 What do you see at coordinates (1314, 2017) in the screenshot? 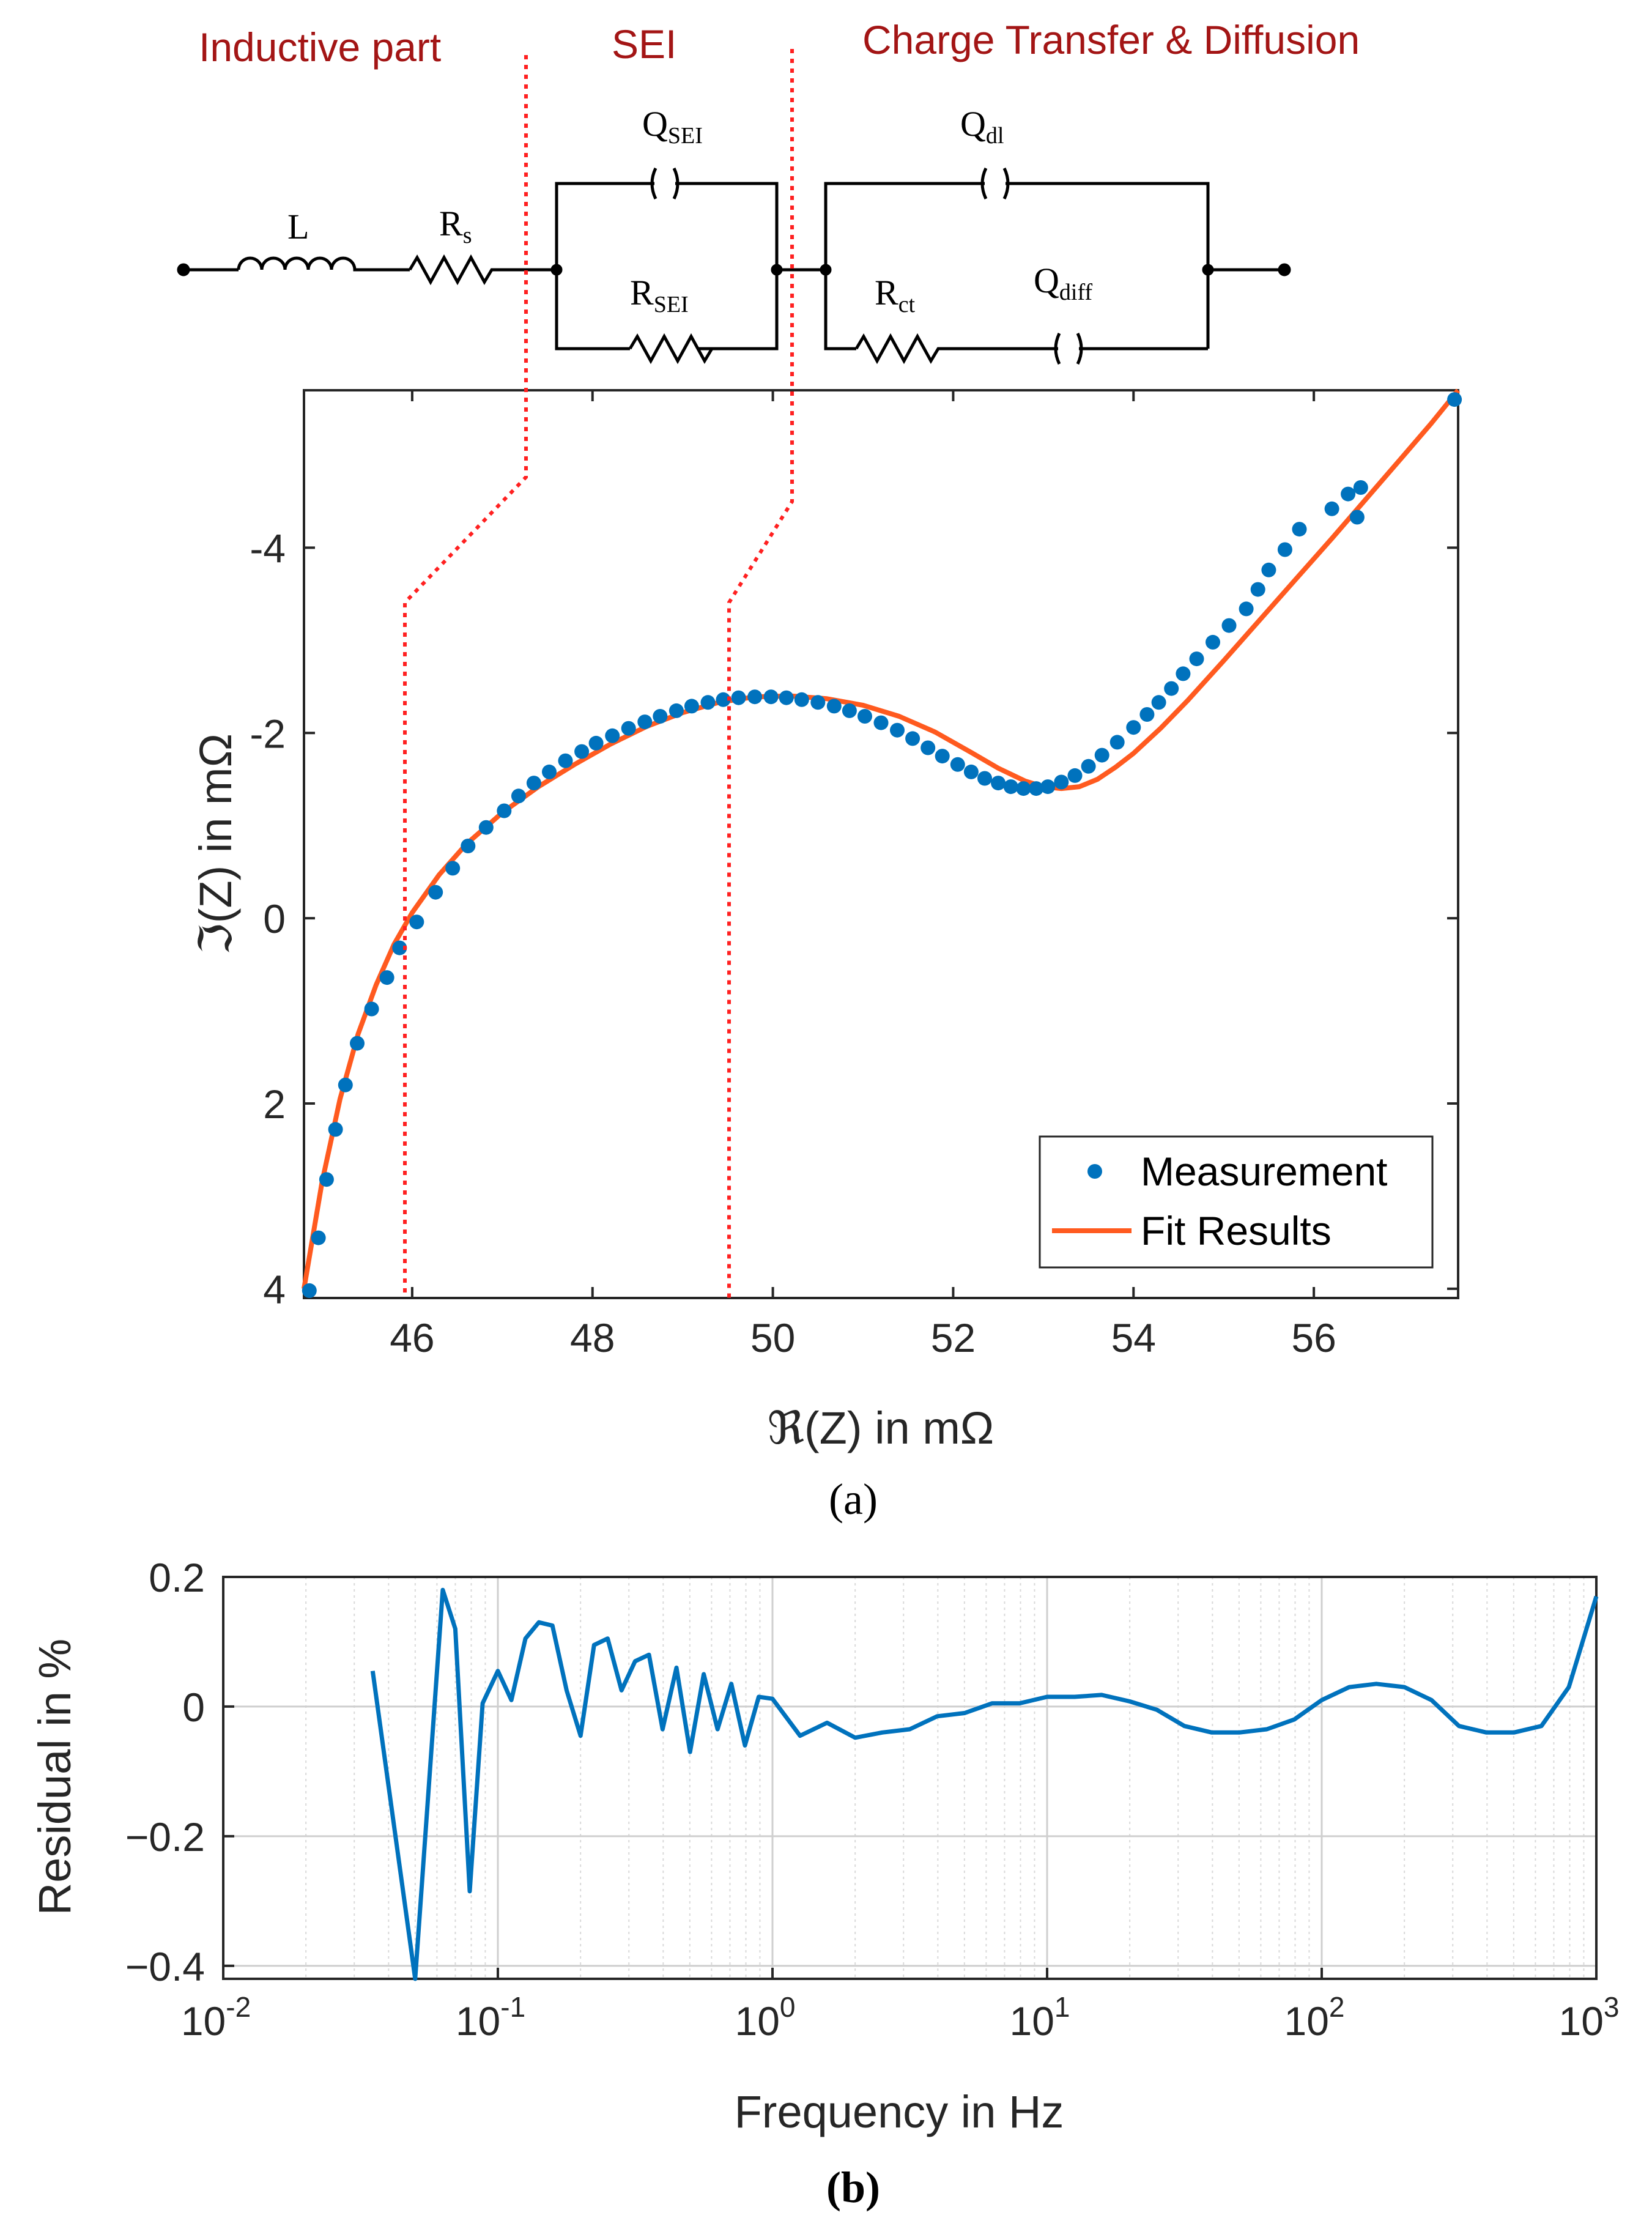
I see `x-tick-label: 10²` at bounding box center [1314, 2017].